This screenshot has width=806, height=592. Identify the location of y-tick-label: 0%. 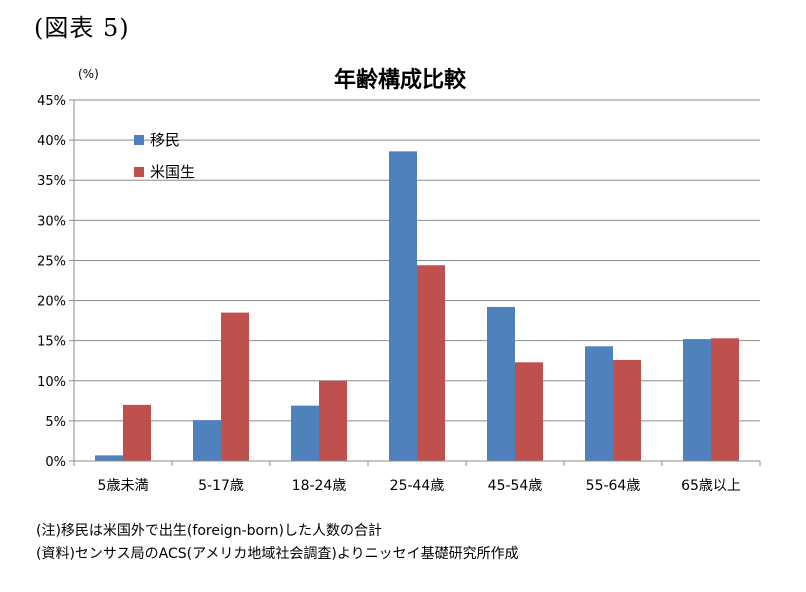
(55, 462).